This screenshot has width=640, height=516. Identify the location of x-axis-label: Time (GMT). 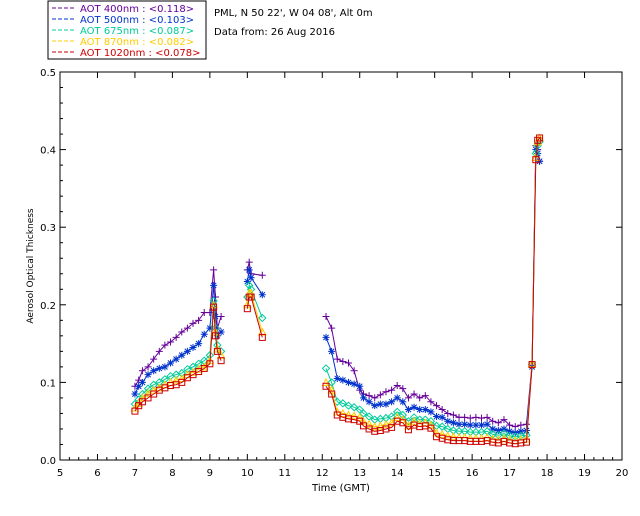
(340, 488).